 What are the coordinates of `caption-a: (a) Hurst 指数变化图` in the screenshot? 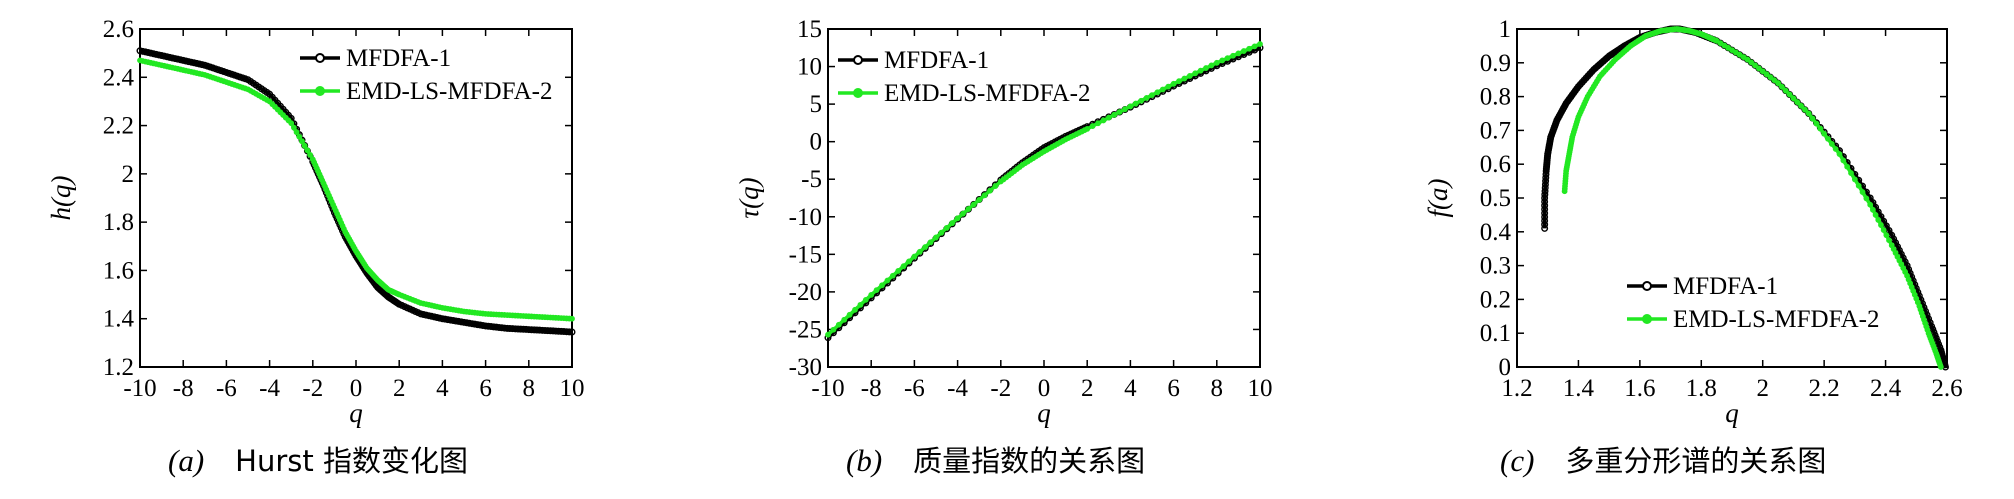 It's located at (318, 459).